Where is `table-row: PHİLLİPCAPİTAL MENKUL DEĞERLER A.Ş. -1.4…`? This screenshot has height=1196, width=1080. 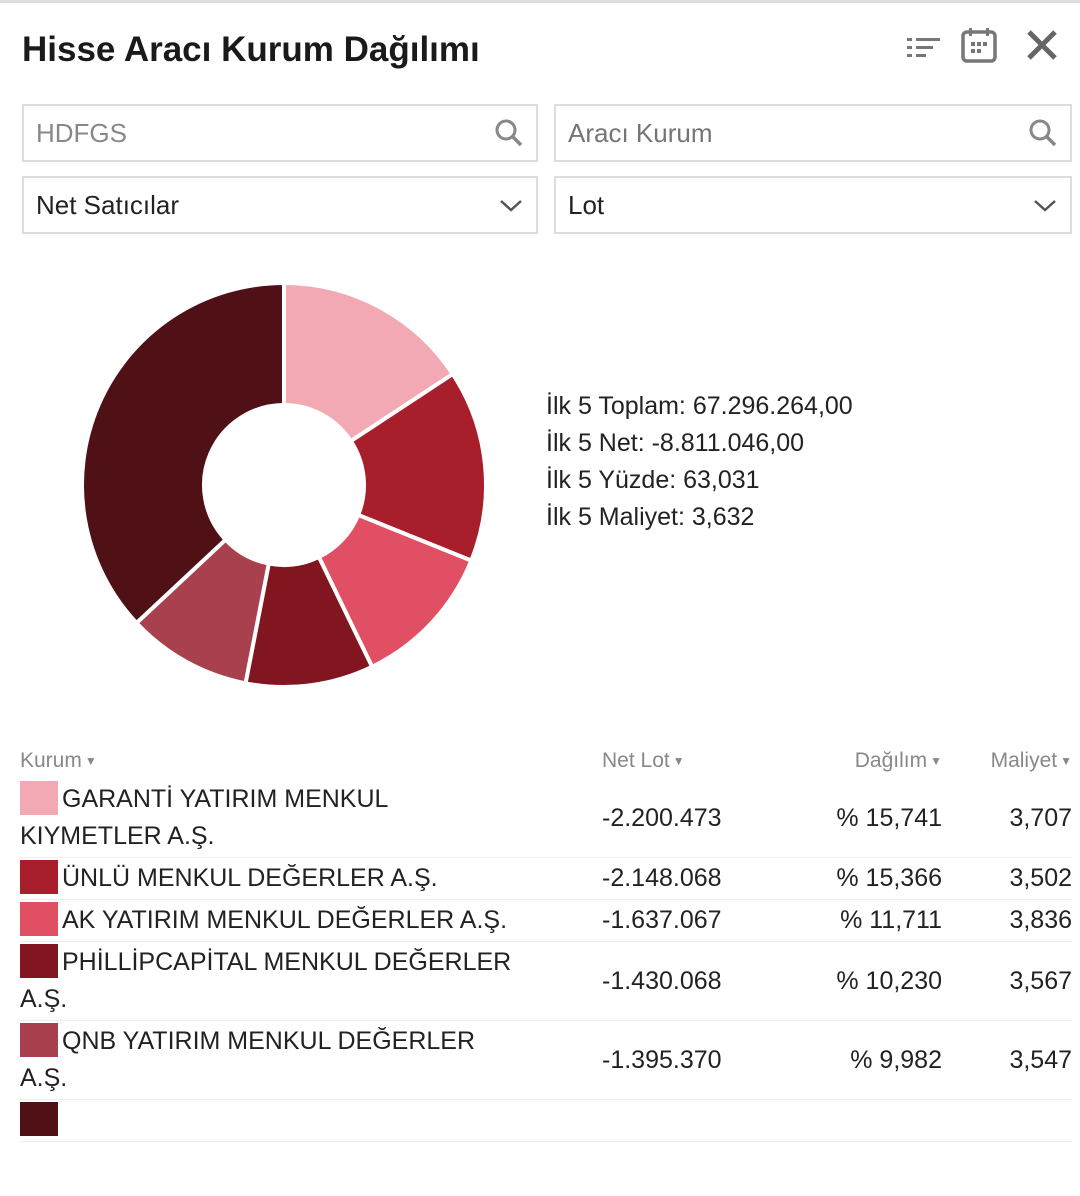
table-row: PHİLLİPCAPİTAL MENKUL DEĞERLER A.Ş. -1.4… is located at coordinates (546, 981).